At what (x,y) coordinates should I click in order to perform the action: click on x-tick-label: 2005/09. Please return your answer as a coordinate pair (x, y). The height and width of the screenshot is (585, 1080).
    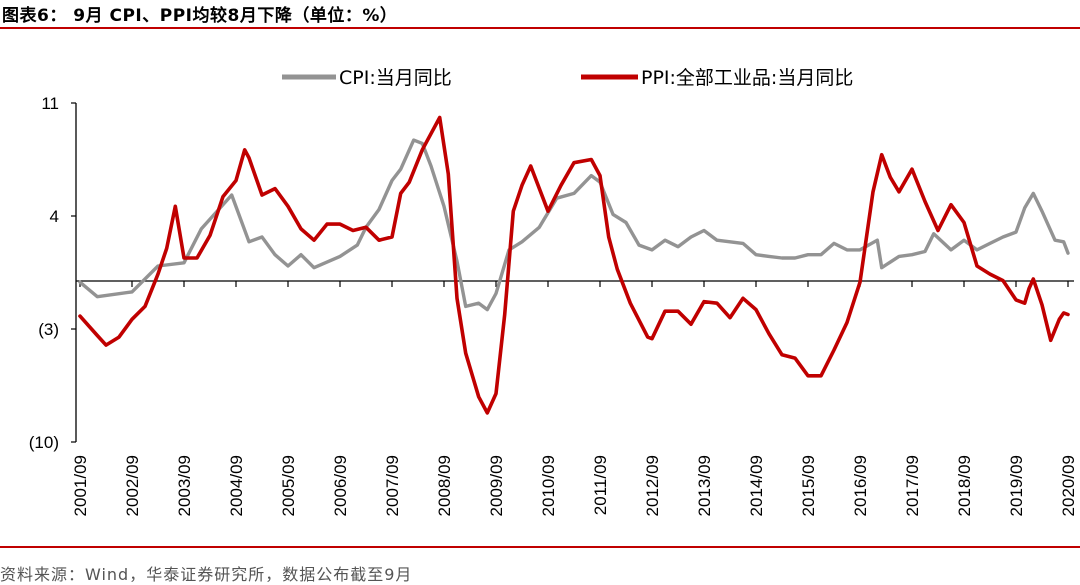
    Looking at the image, I should click on (288, 485).